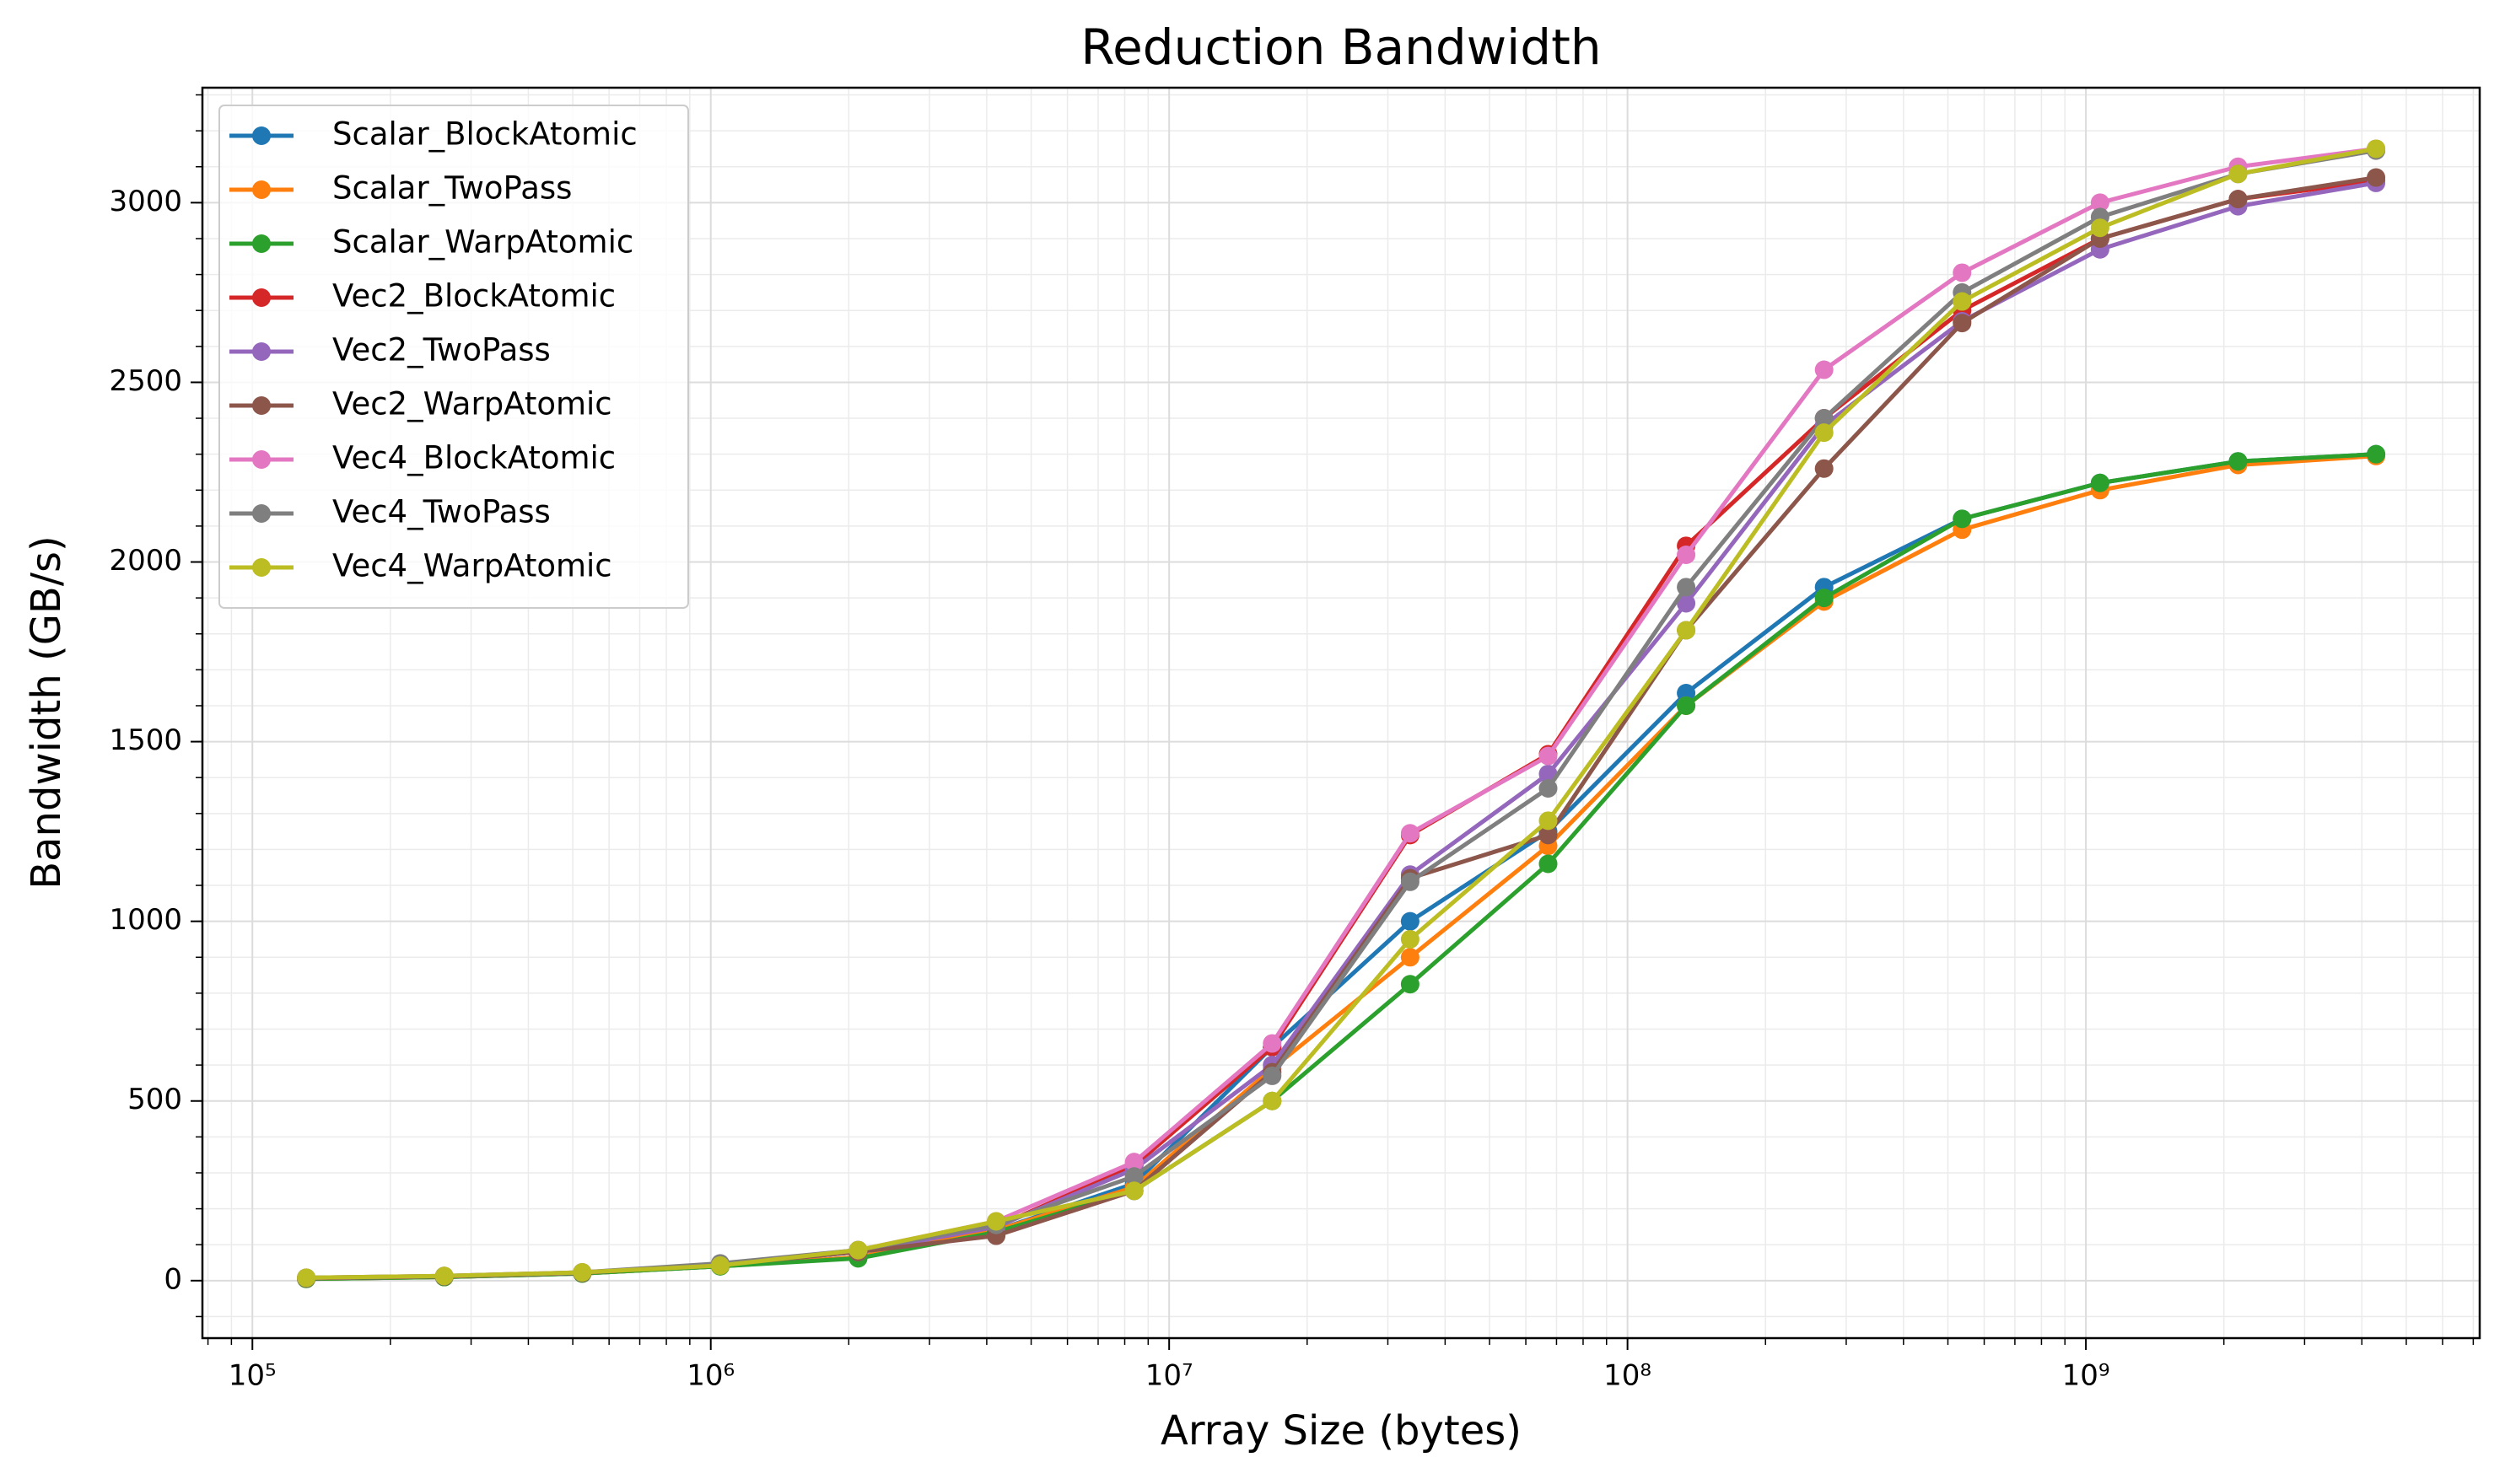  I want to click on legend-label: Vec2_BlockAtomic, so click(474, 296).